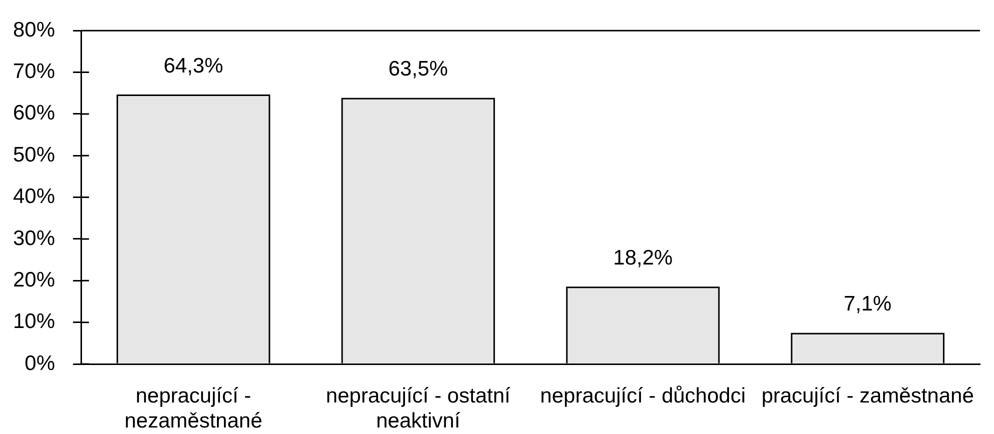 The width and height of the screenshot is (994, 434). I want to click on data-label: 63,5%, so click(418, 69).